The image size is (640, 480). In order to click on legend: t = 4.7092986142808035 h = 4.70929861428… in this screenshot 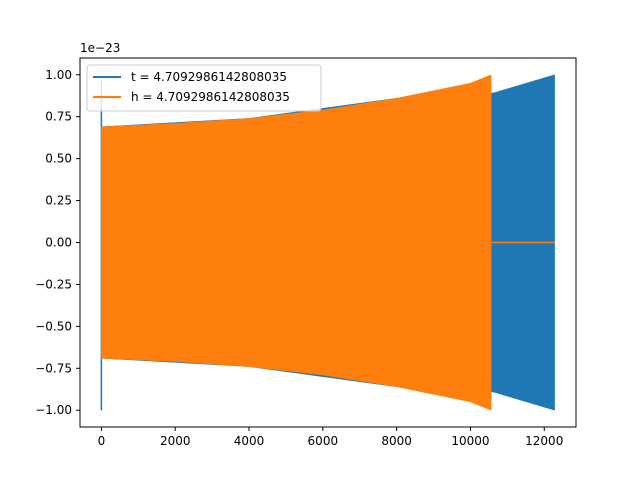, I will do `click(204, 88)`.